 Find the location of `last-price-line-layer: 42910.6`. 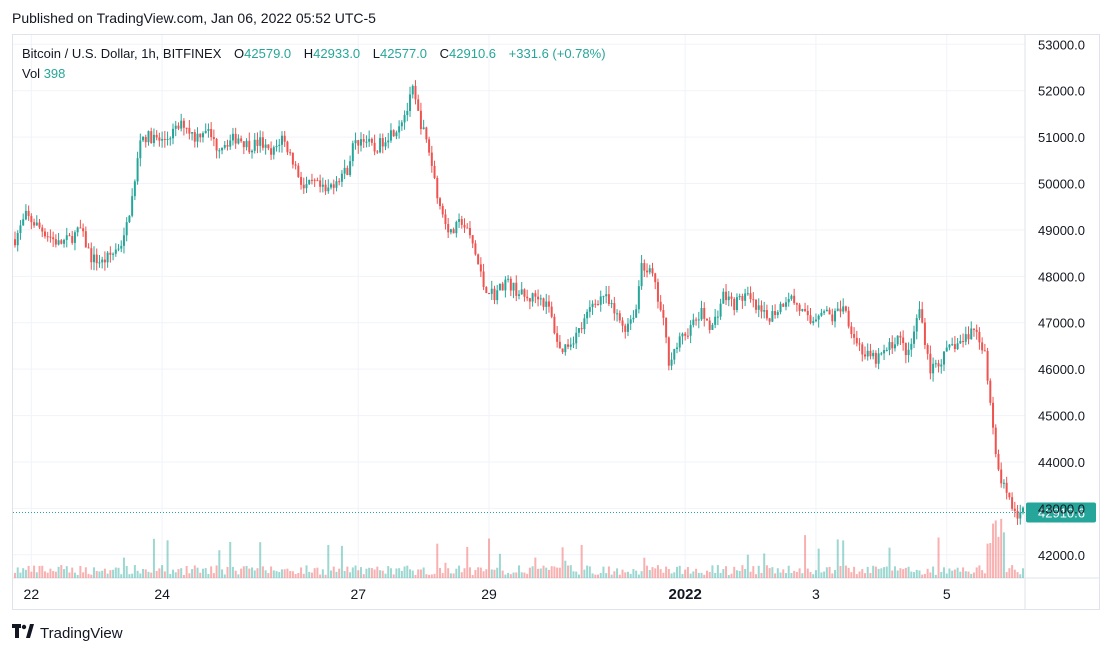

last-price-line-layer: 42910.6 is located at coordinates (554, 512).